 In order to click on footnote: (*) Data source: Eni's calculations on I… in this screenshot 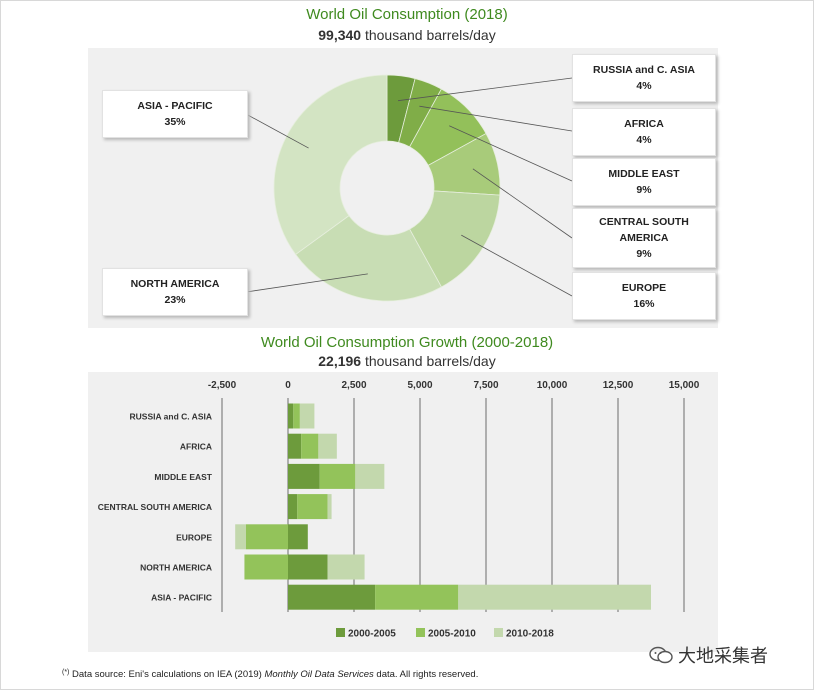, I will do `click(270, 674)`.